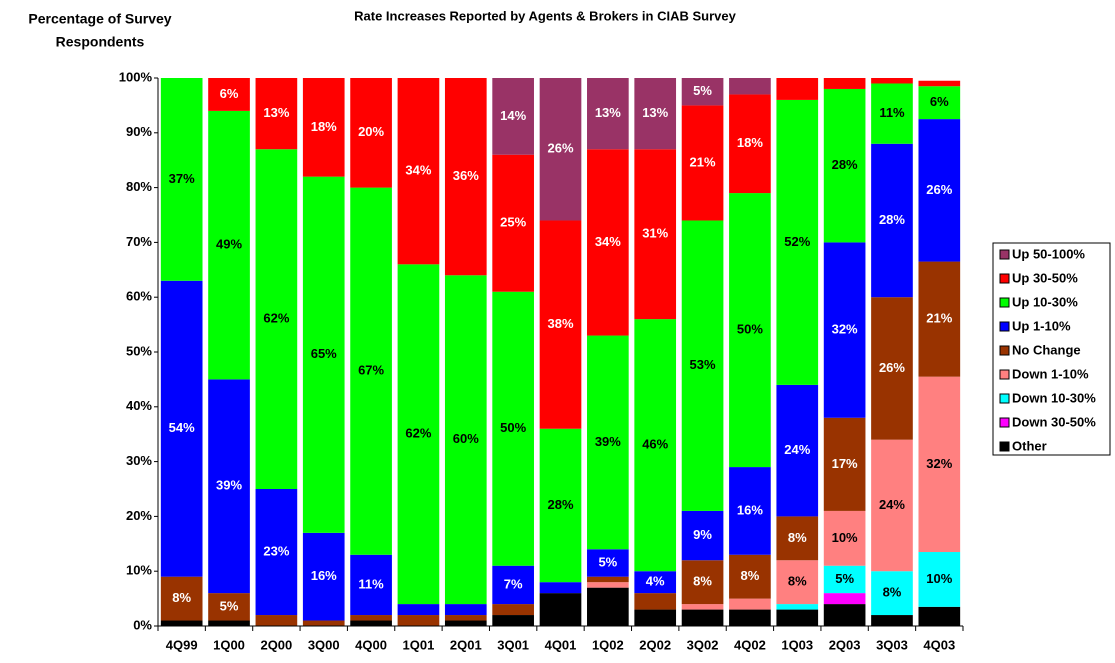  What do you see at coordinates (703, 644) in the screenshot?
I see `x-tick-label: 3Q02` at bounding box center [703, 644].